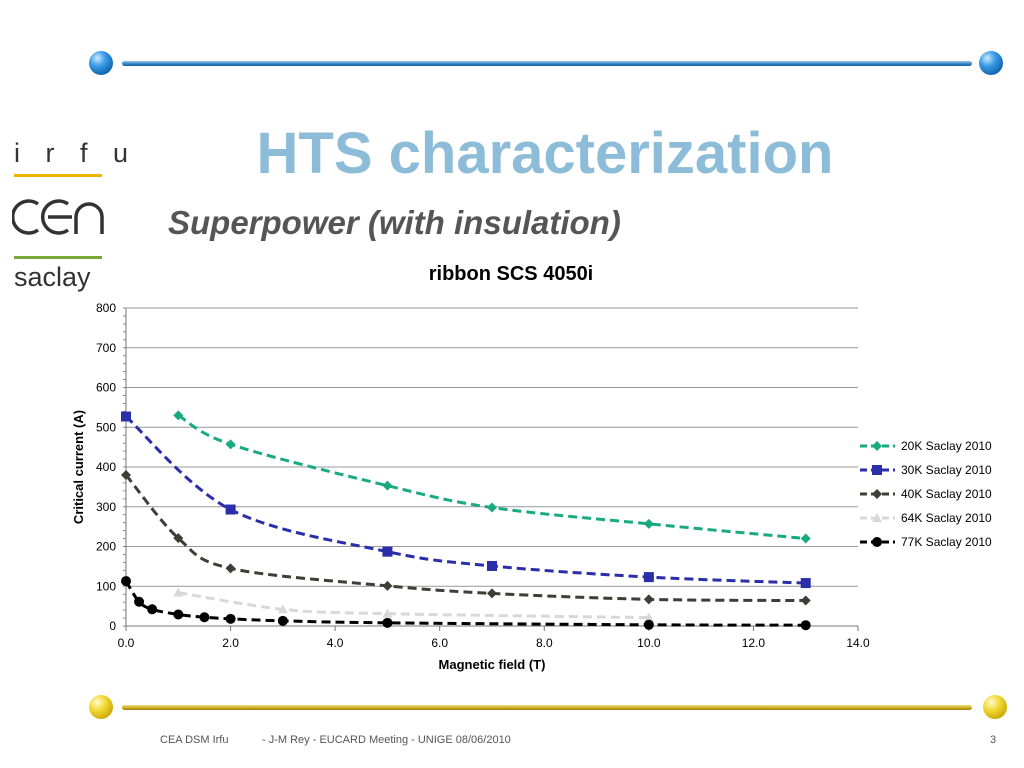 The image size is (1024, 768). What do you see at coordinates (106, 586) in the screenshot?
I see `y-tick-label: 100` at bounding box center [106, 586].